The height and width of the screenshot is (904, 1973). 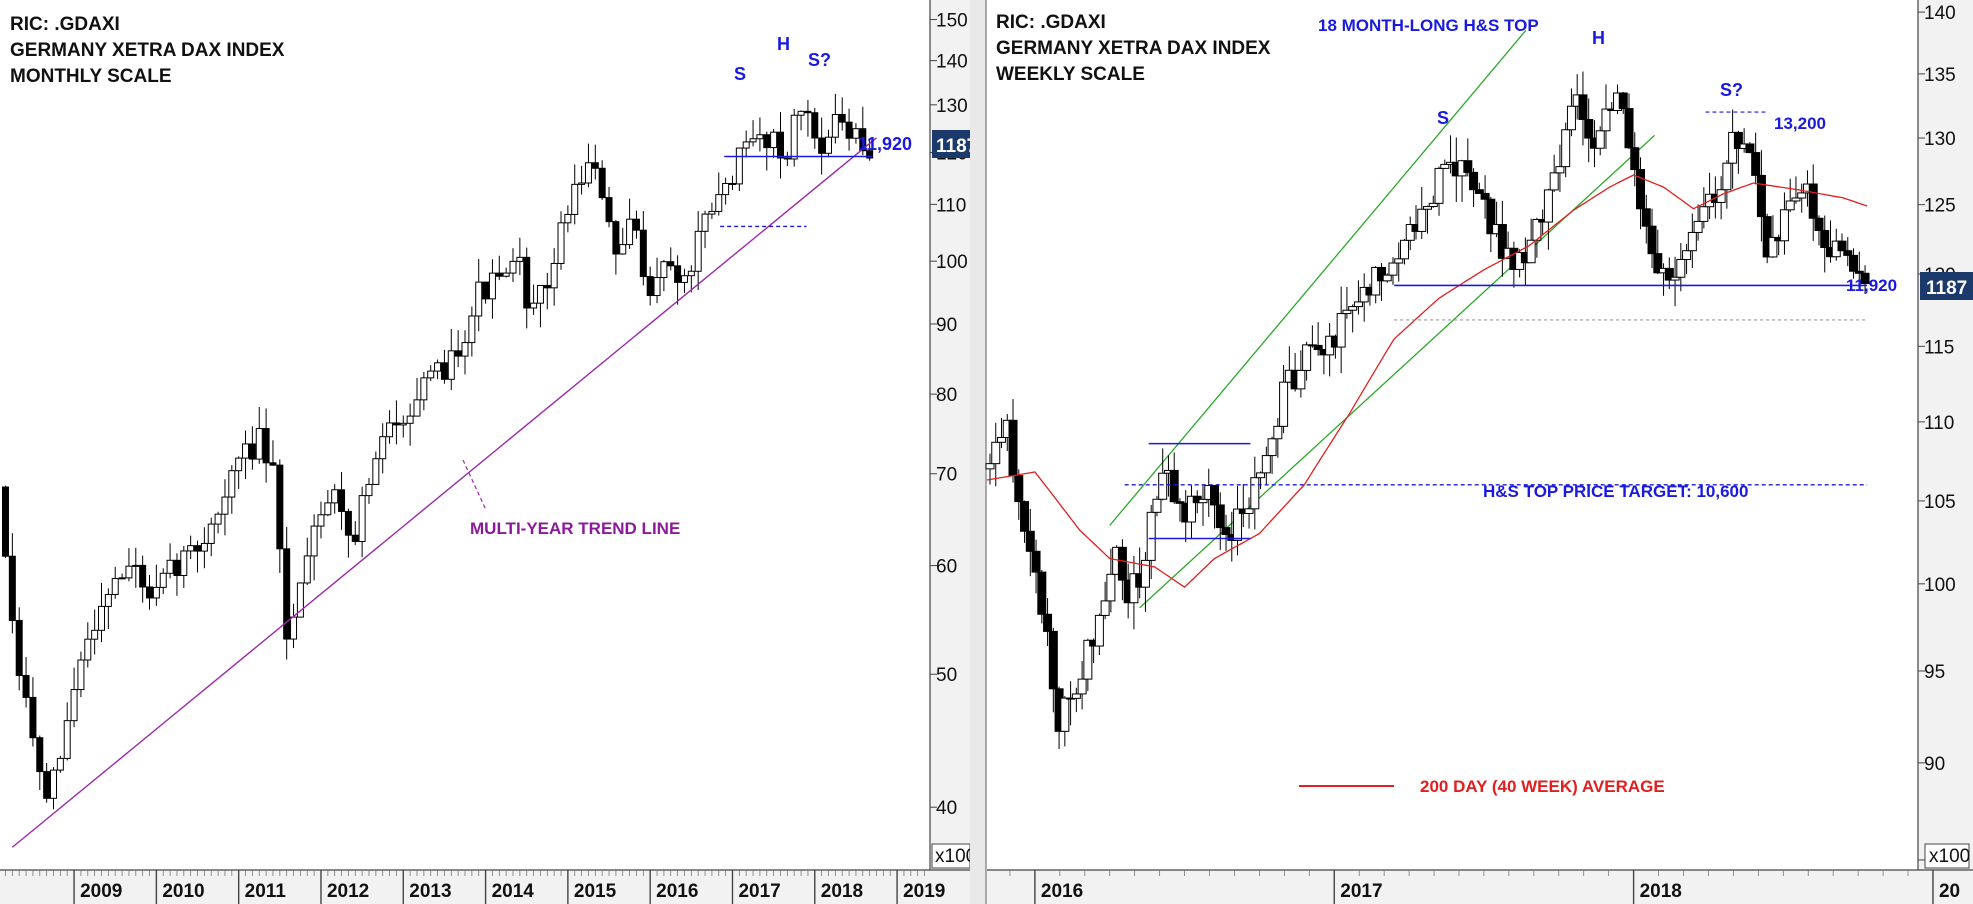 What do you see at coordinates (946, 808) in the screenshot?
I see `monthly-y-tick-label: 40` at bounding box center [946, 808].